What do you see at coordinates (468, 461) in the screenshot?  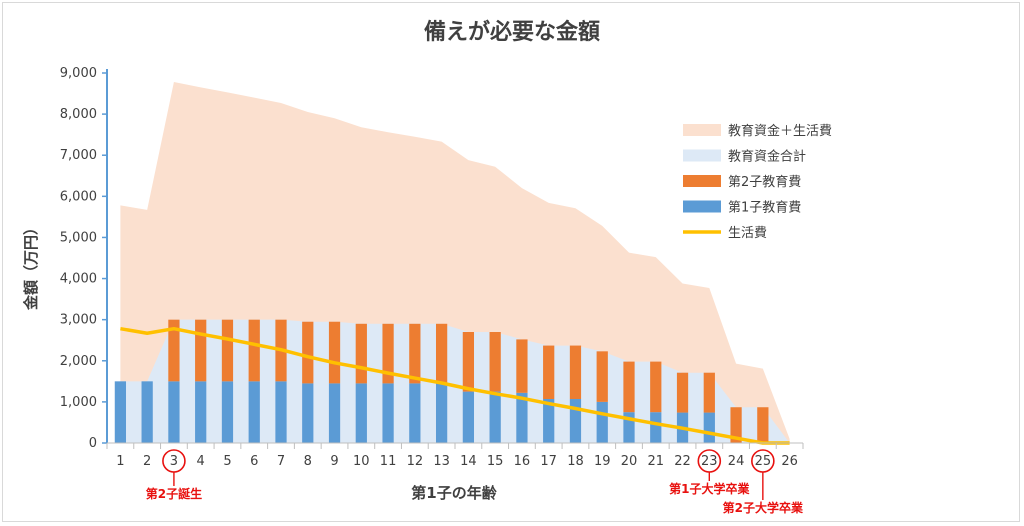 I see `x-tick-label: 14` at bounding box center [468, 461].